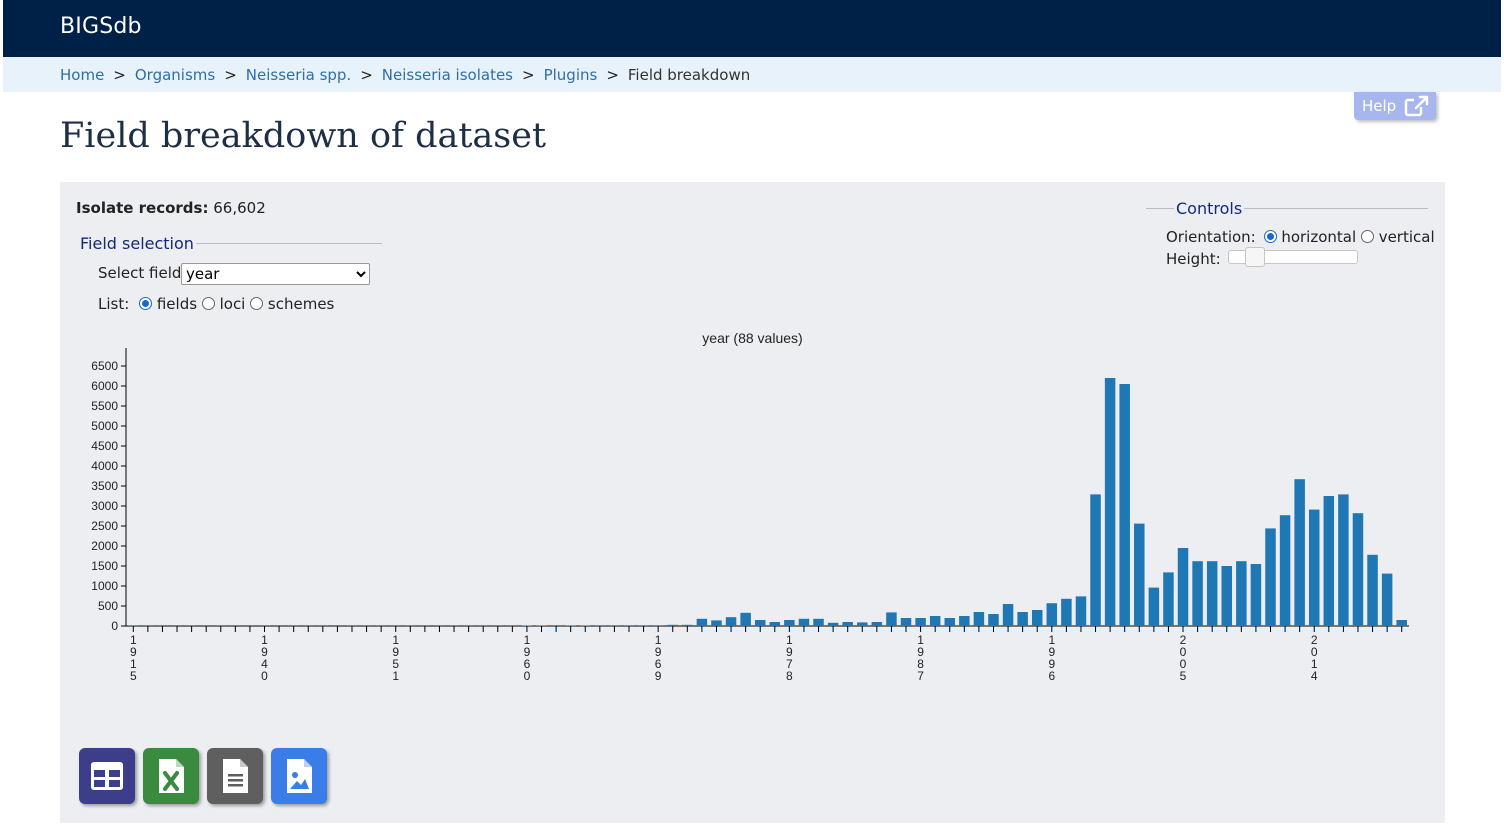 Image resolution: width=1504 pixels, height=831 pixels. Describe the element at coordinates (298, 75) in the screenshot. I see `breadcrumb-neisseria-spp: Neisseria spp.` at that location.